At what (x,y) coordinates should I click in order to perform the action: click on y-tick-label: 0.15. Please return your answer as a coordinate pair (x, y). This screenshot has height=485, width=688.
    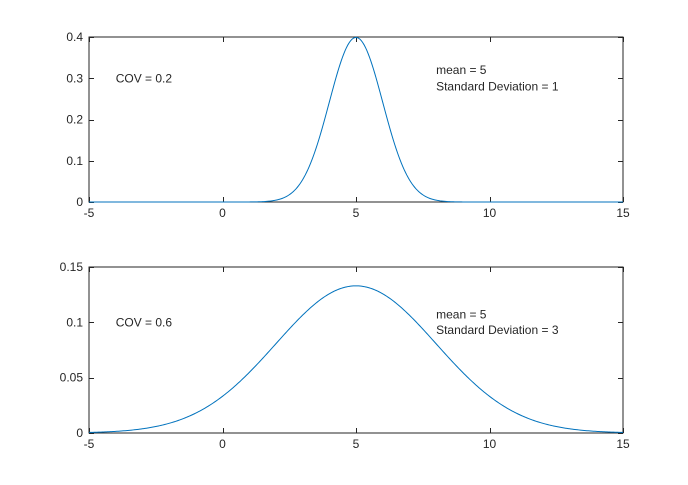
    Looking at the image, I should click on (72, 267).